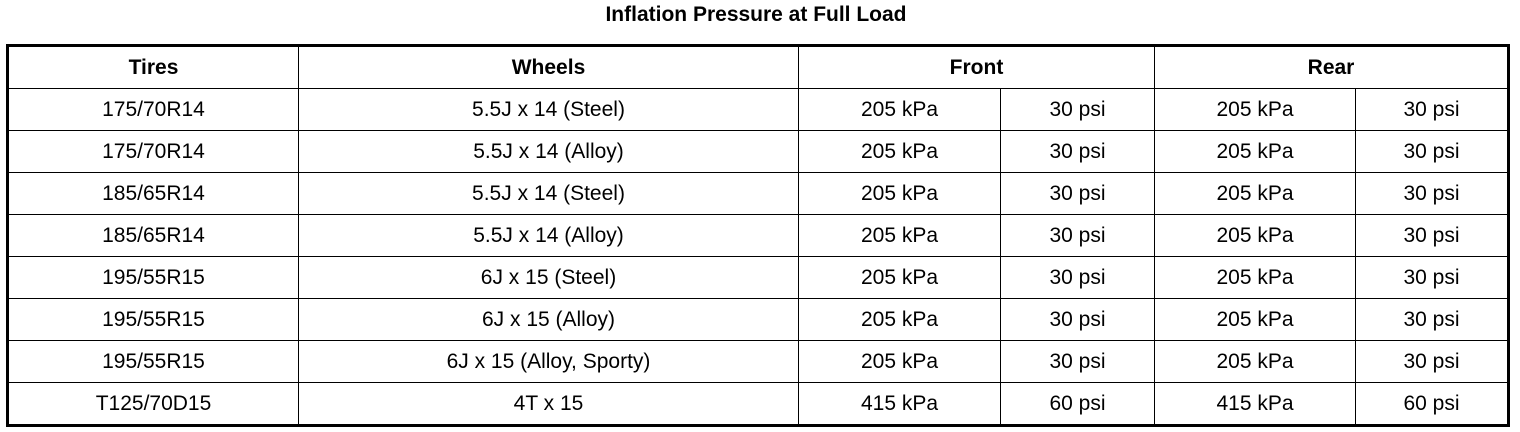 The height and width of the screenshot is (432, 1520). What do you see at coordinates (153, 67) in the screenshot?
I see `header-cell: Tires` at bounding box center [153, 67].